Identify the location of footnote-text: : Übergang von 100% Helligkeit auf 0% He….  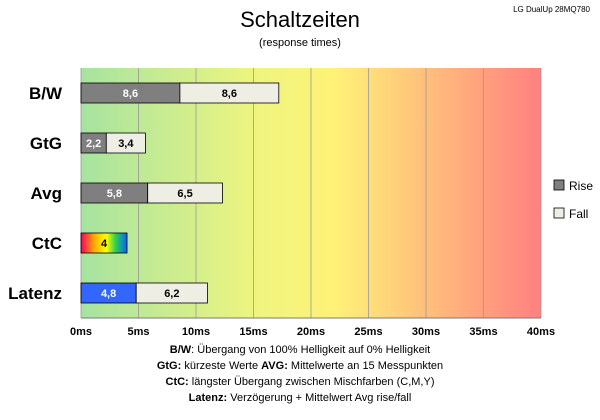
(310, 350).